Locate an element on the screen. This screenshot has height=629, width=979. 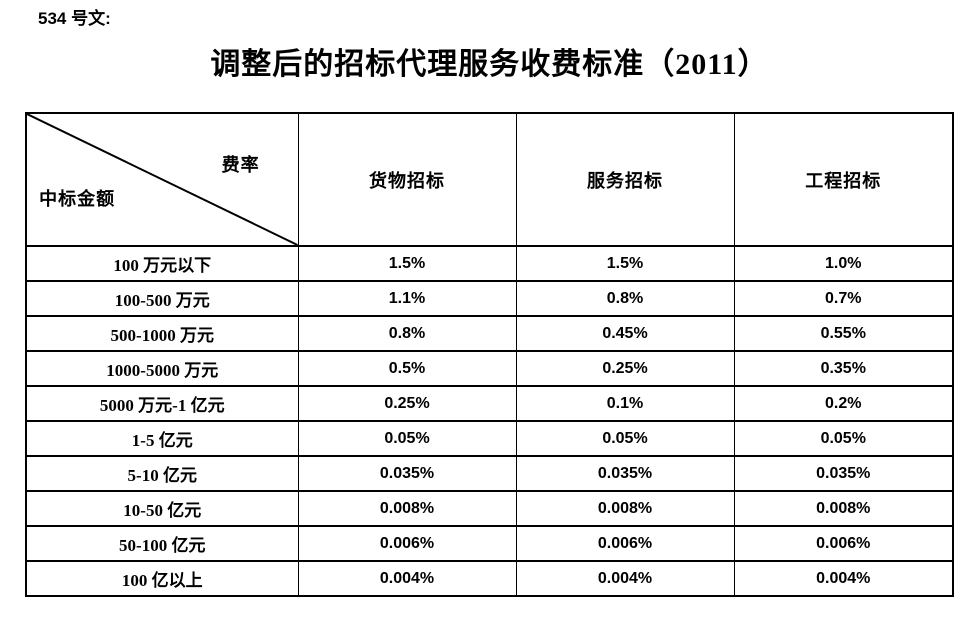
table-row: 5-10 亿元 0.035% 0.035% 0.035% is located at coordinates (489, 473).